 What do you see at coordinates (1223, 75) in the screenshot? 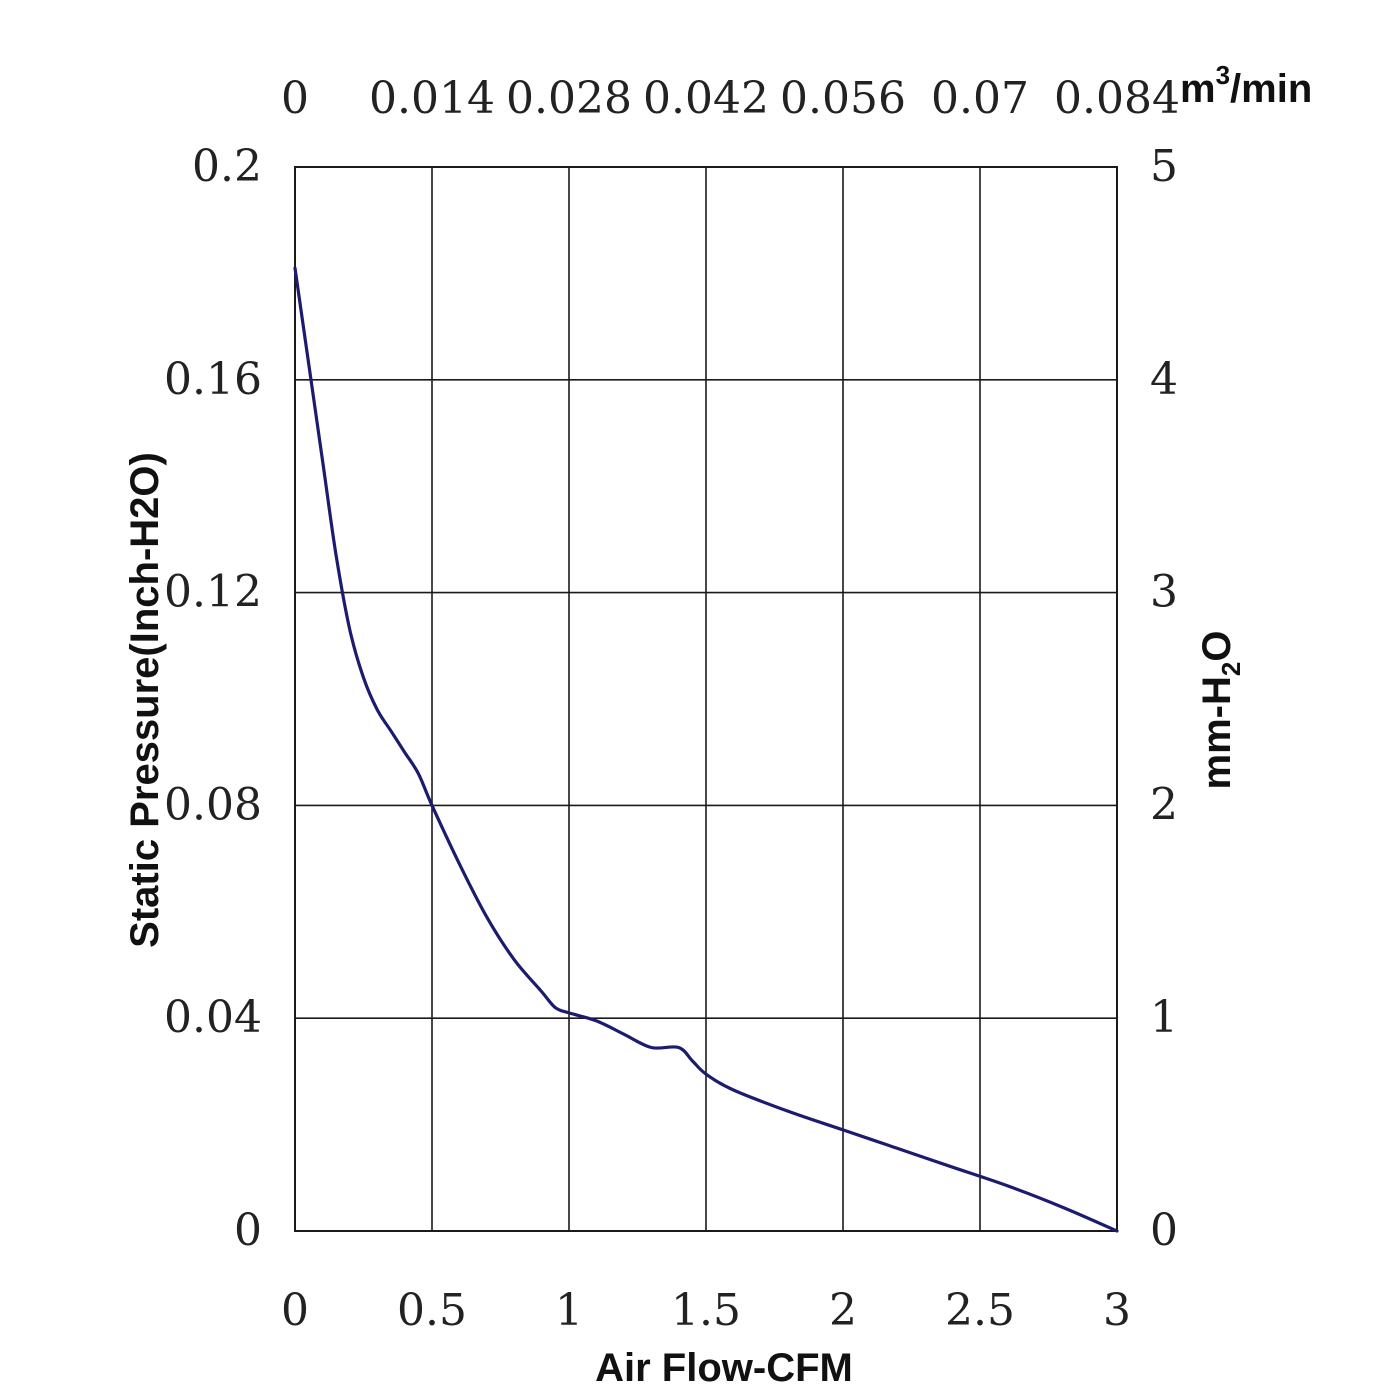
I see `x2-title-sup: 3` at bounding box center [1223, 75].